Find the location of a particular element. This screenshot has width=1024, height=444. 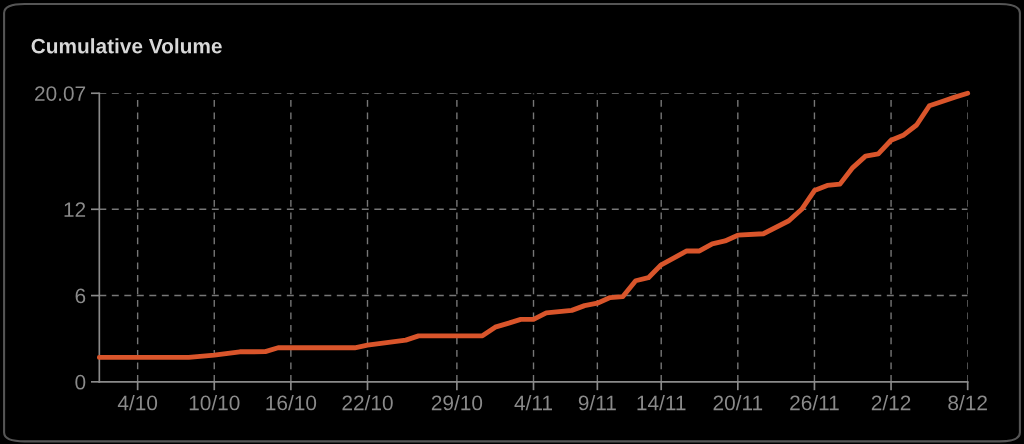

x-tick-label: 22/10 is located at coordinates (367, 403).